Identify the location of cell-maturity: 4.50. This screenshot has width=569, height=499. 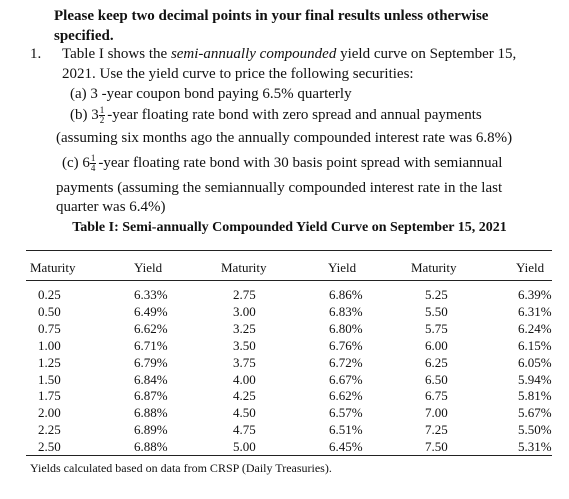
(244, 413).